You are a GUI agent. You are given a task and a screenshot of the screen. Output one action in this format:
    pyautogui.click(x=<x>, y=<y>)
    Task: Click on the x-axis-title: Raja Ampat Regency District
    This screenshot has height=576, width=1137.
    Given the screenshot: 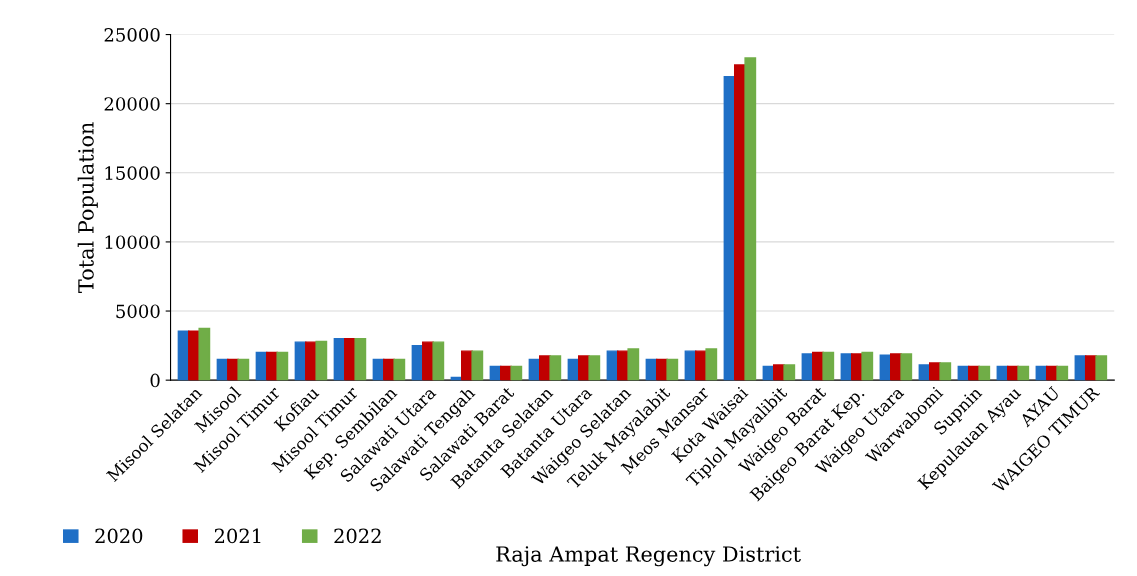 What is the action you would take?
    pyautogui.click(x=648, y=556)
    